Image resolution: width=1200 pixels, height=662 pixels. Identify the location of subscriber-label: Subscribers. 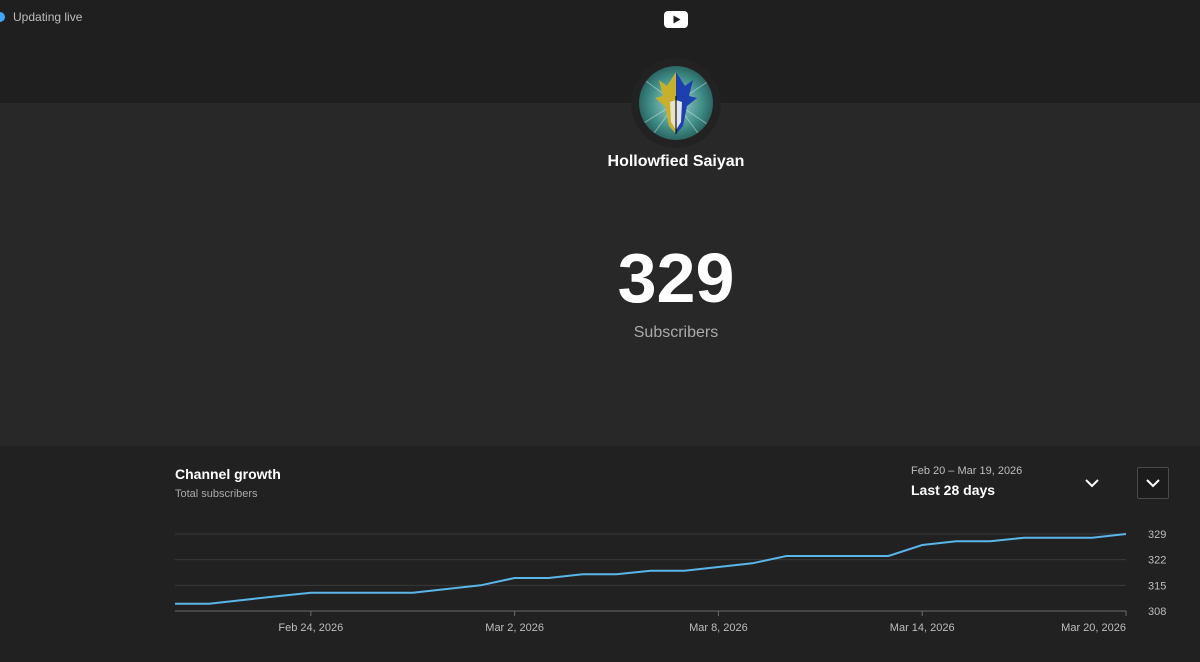
(676, 332).